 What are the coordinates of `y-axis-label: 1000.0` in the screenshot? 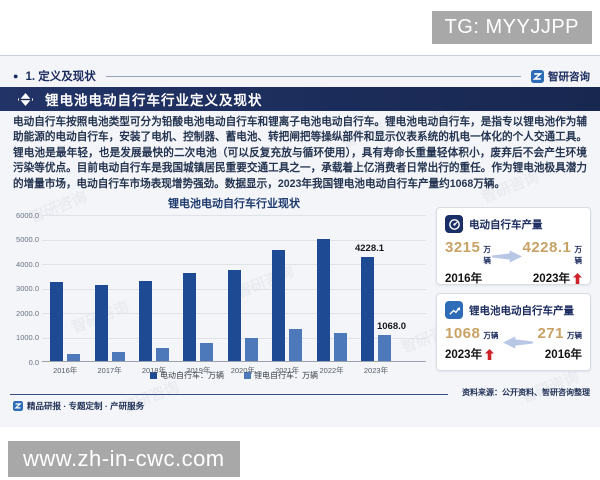 It's located at (27, 337).